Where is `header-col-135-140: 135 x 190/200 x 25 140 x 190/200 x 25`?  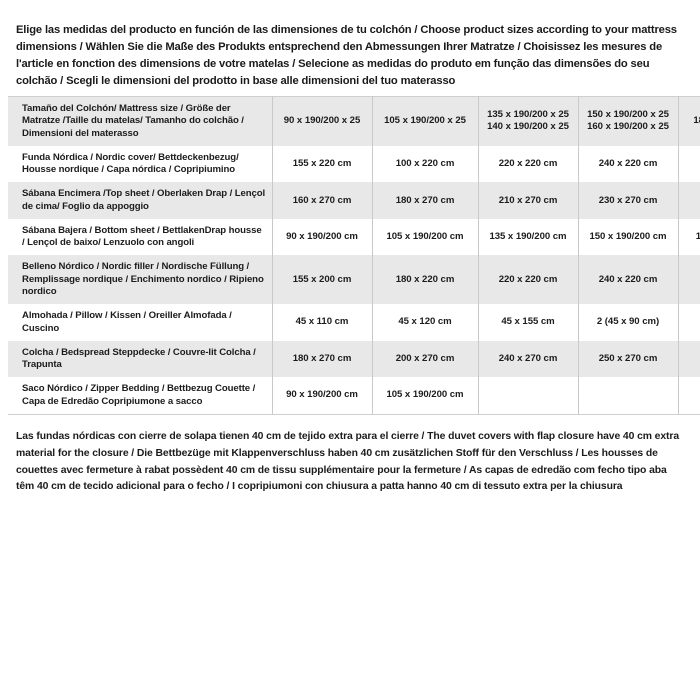 header-col-135-140: 135 x 190/200 x 25 140 x 190/200 x 25 is located at coordinates (527, 121).